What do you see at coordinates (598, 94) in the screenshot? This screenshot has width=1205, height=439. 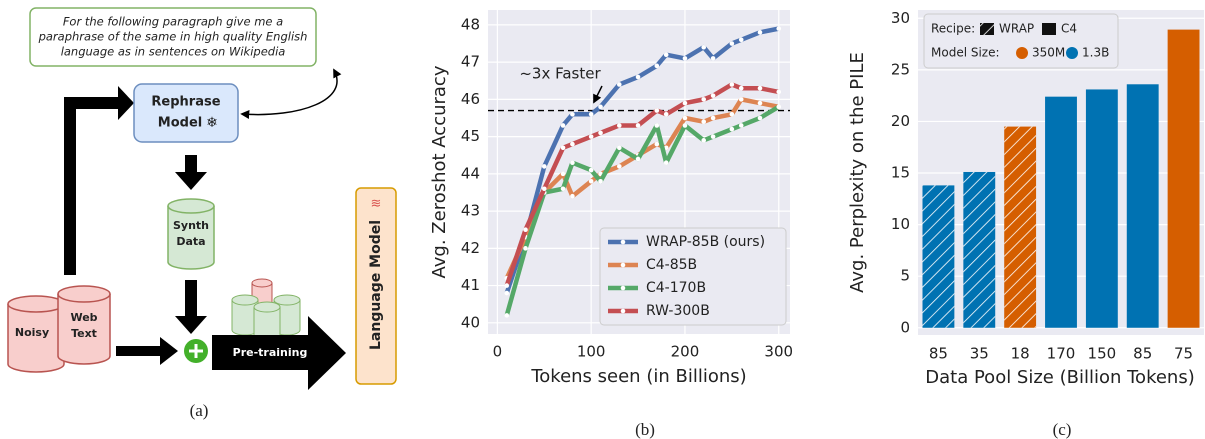 I see `annotation-arrow` at bounding box center [598, 94].